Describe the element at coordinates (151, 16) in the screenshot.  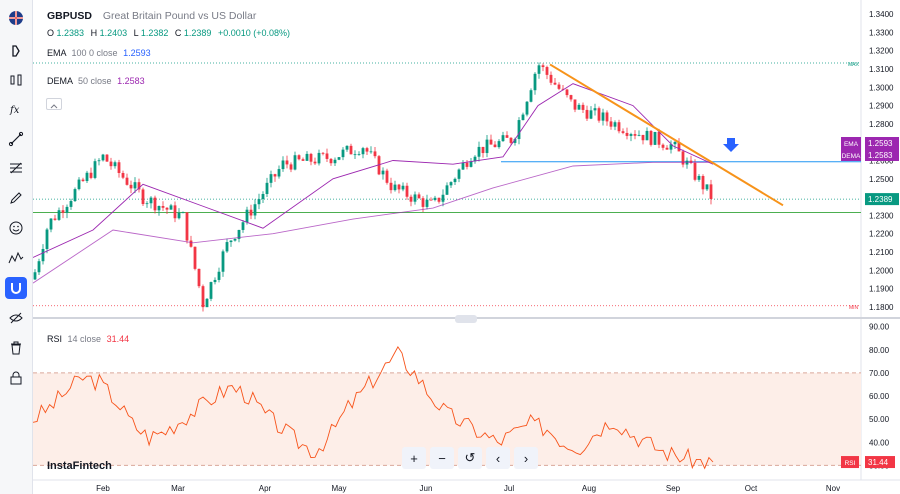
I see `symbol-legend: GBPUSD Great Britain Pound vs US Dollar` at that location.